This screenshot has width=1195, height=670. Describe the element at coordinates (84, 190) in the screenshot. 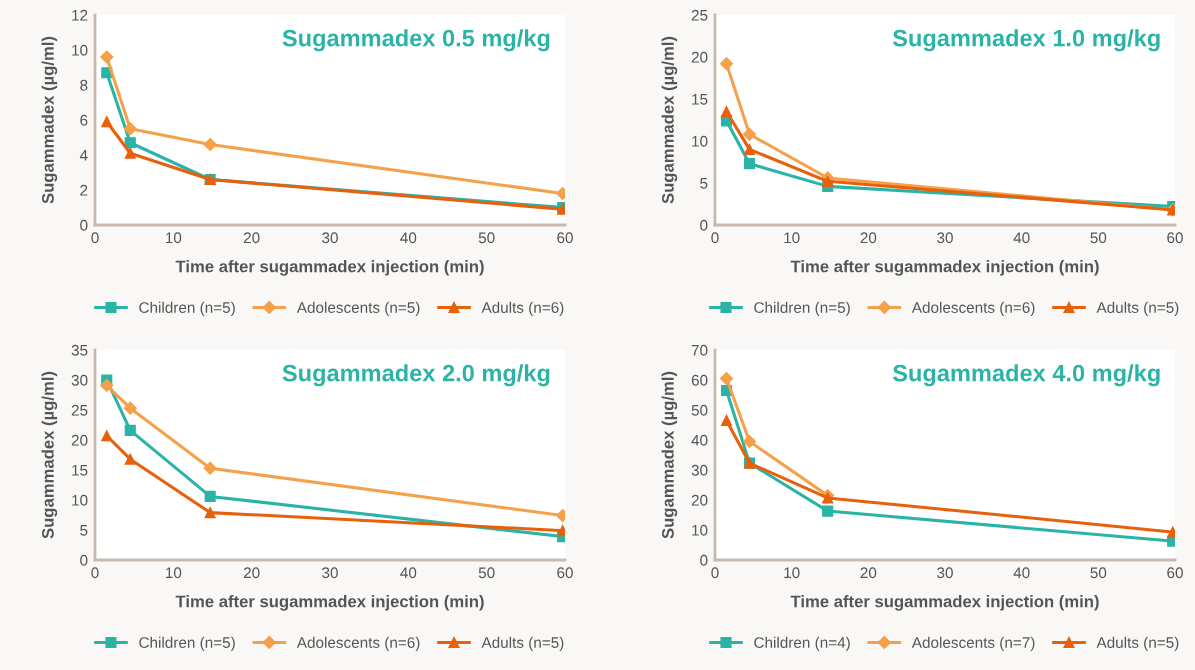

I see `y-tick-label: 2` at that location.